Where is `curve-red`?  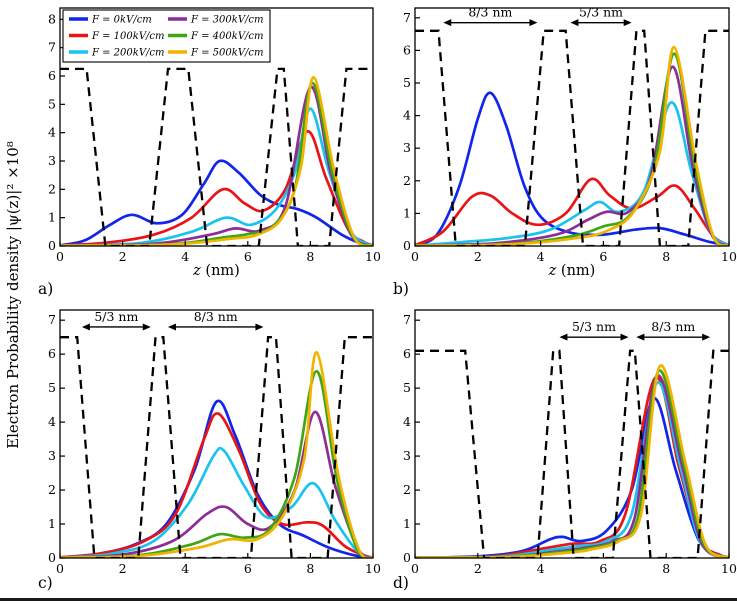 curve-red is located at coordinates (572, 211).